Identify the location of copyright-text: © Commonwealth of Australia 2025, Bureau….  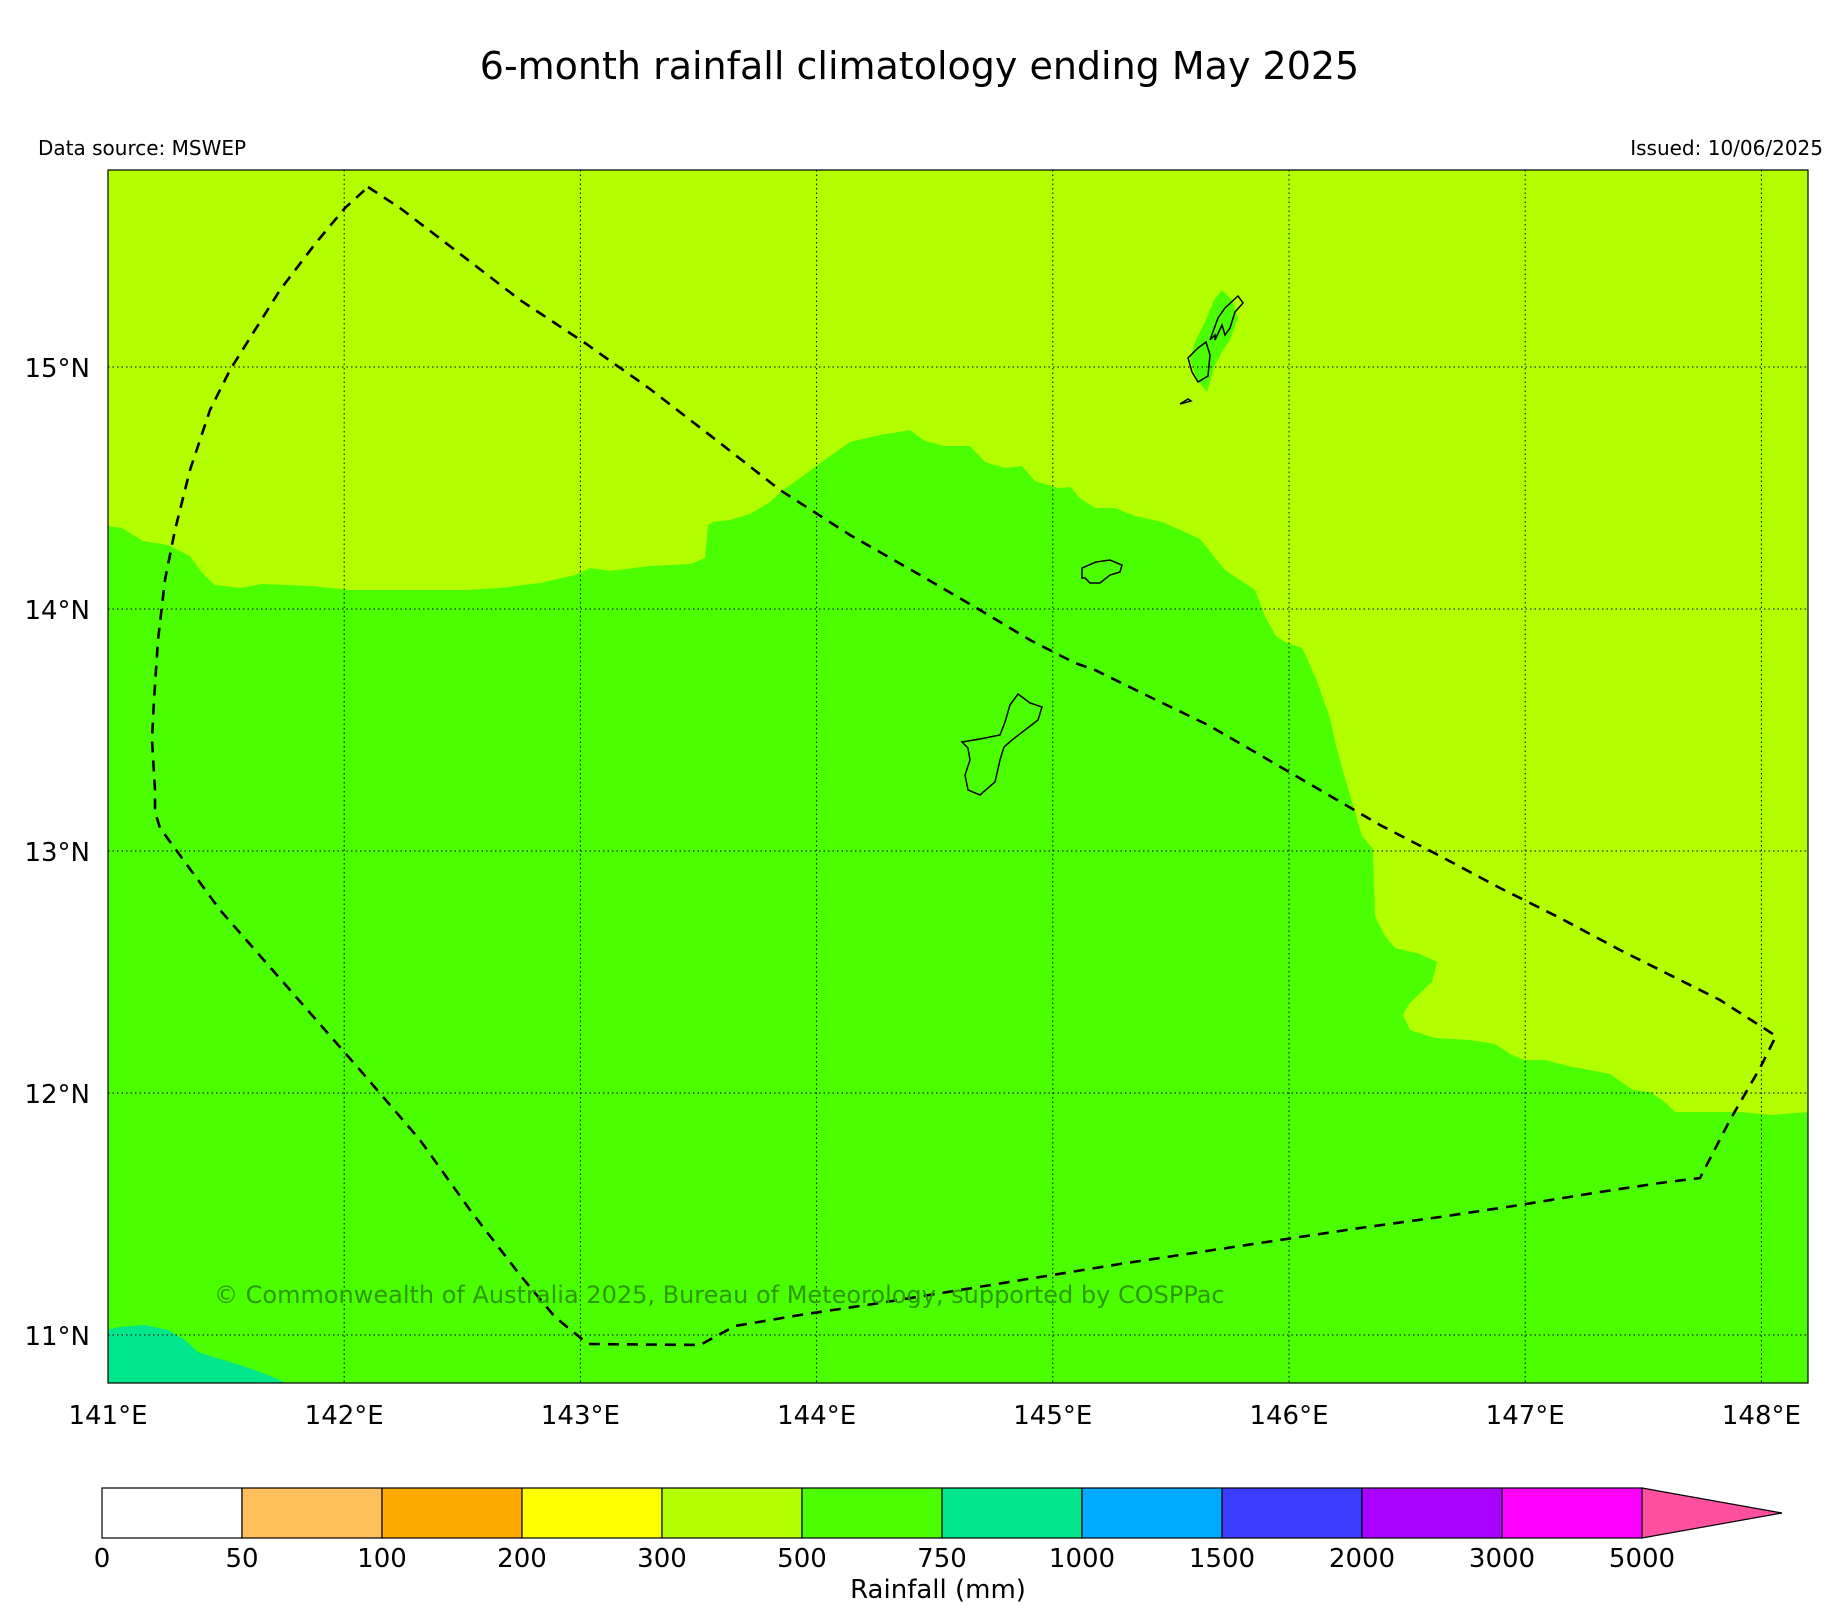
(719, 1295).